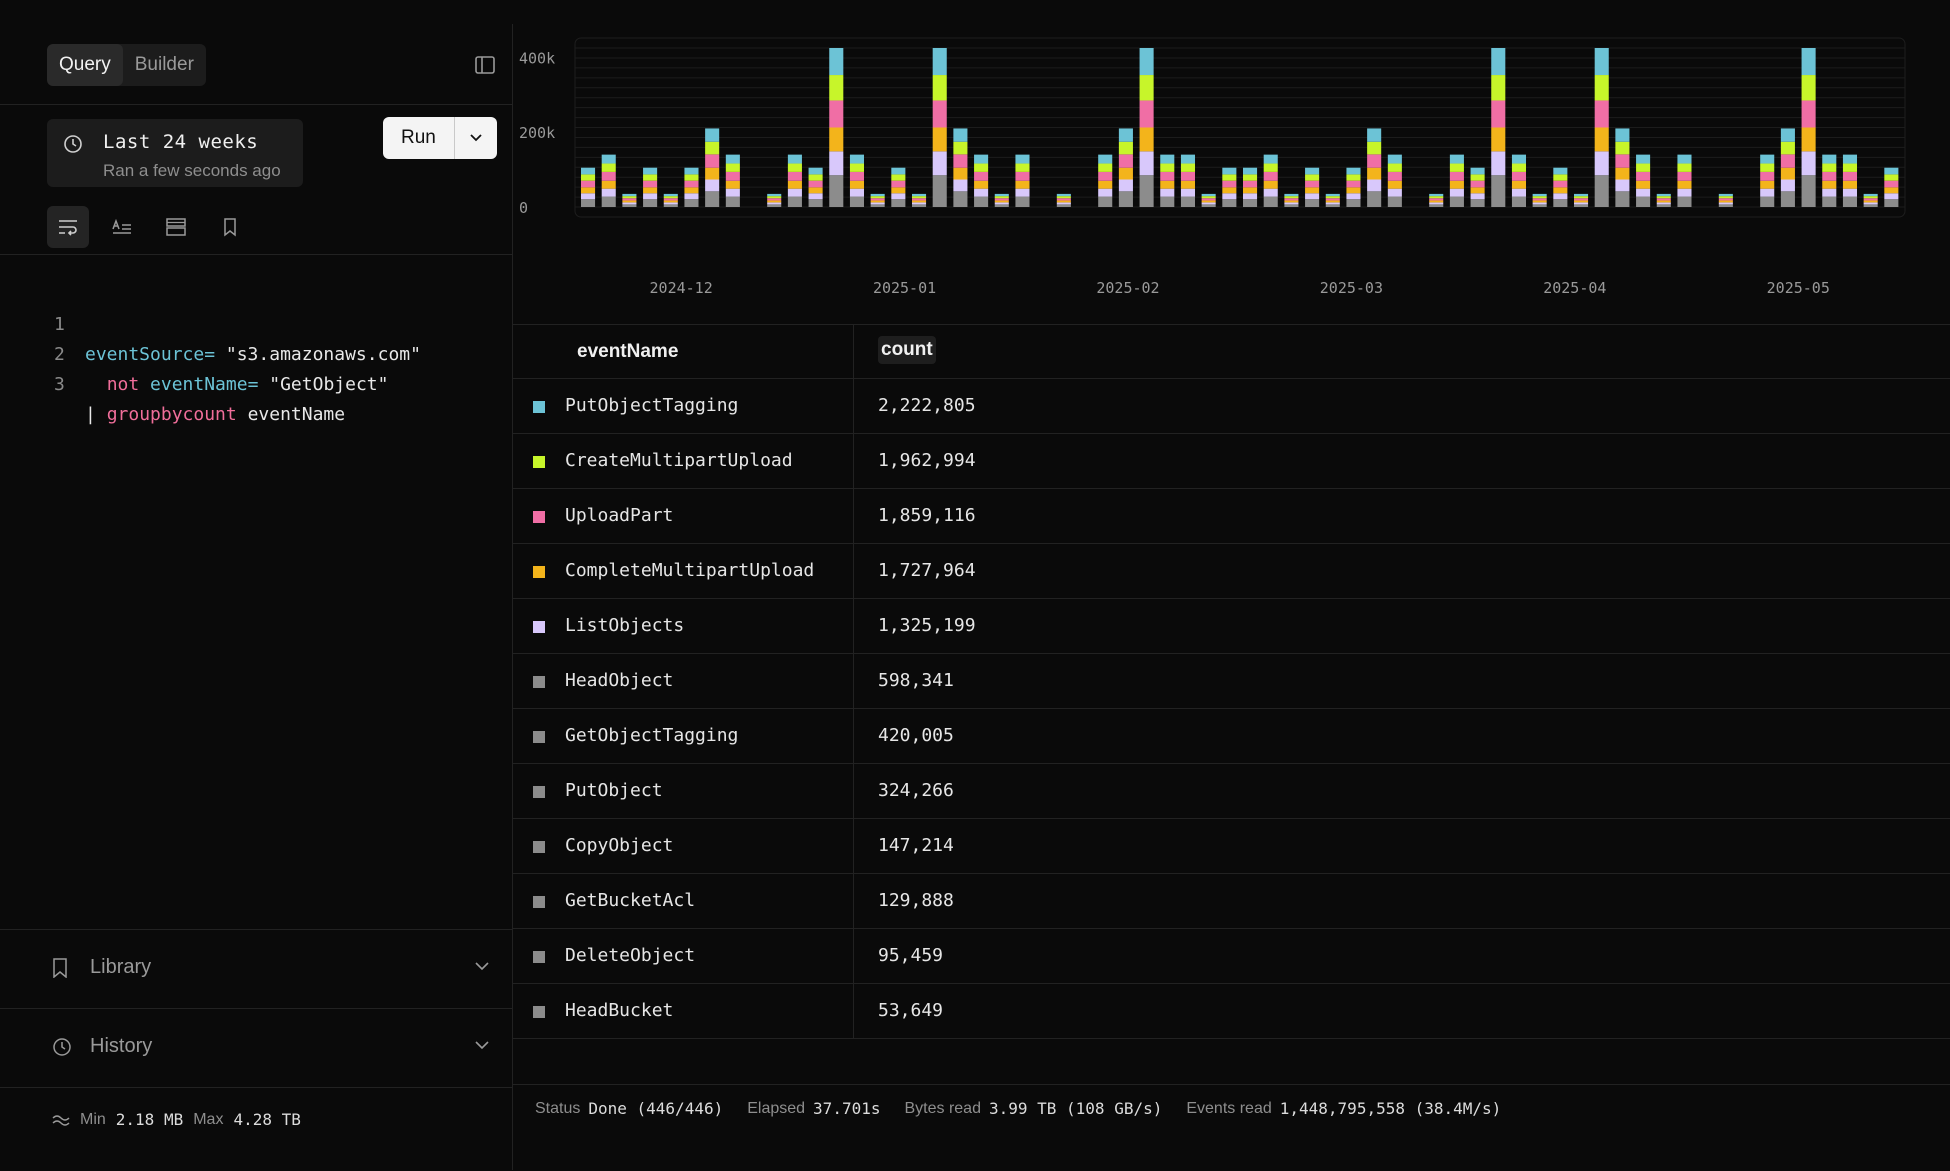 The height and width of the screenshot is (1171, 1950). I want to click on run-button: Run, so click(419, 138).